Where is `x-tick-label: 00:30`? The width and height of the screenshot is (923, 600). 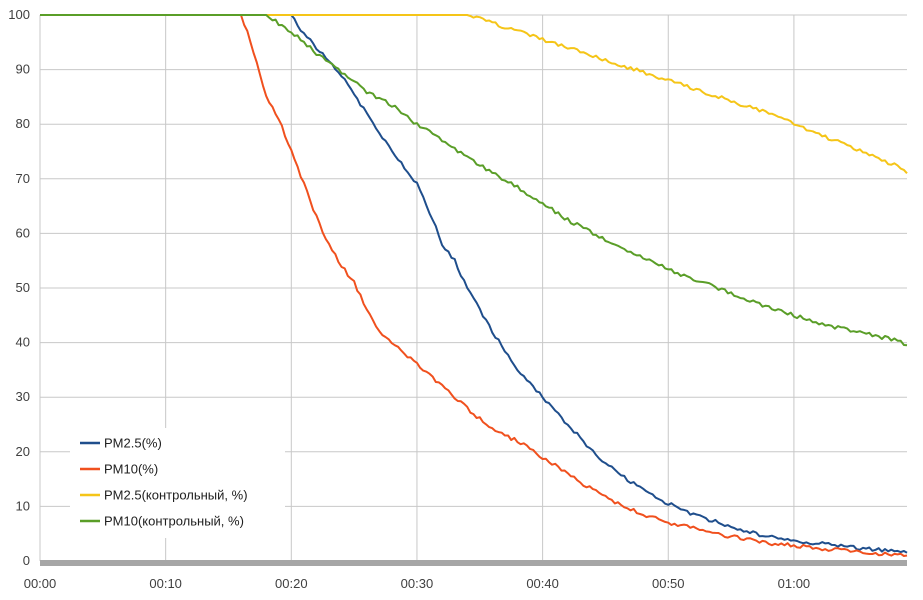 x-tick-label: 00:30 is located at coordinates (417, 583).